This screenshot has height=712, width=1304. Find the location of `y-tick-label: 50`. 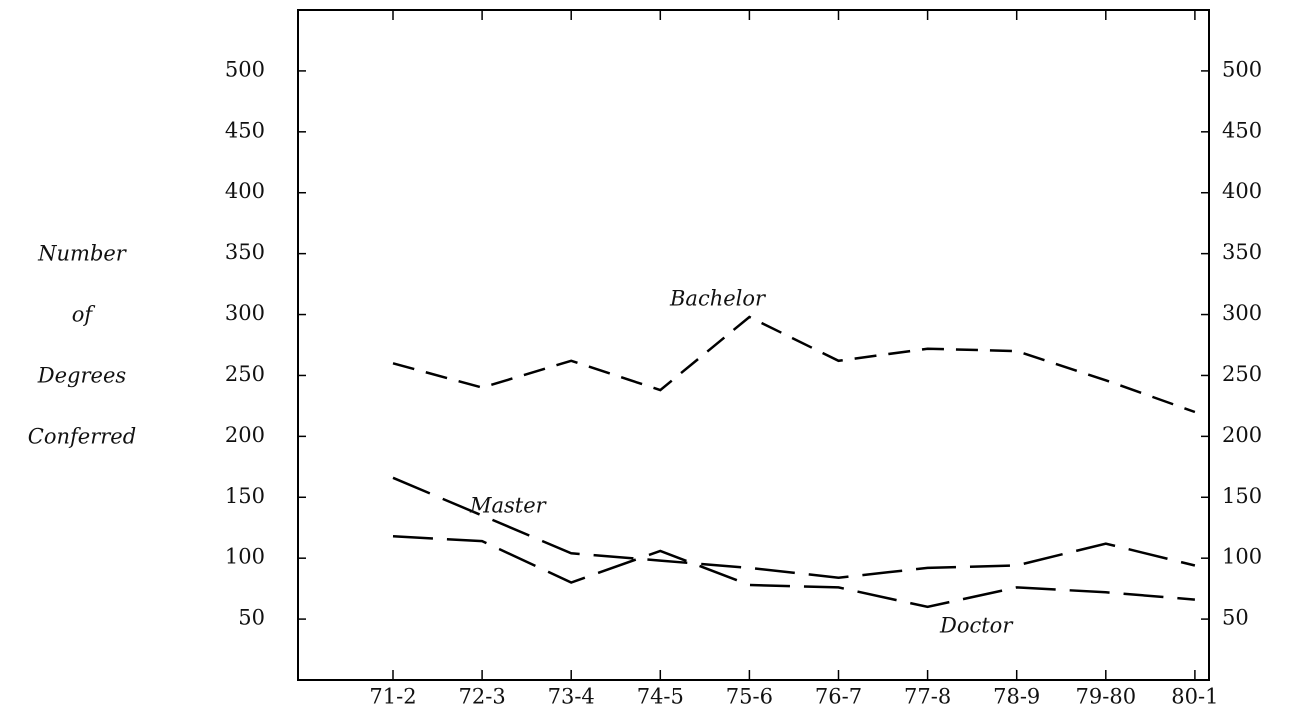

y-tick-label: 50 is located at coordinates (251, 618).